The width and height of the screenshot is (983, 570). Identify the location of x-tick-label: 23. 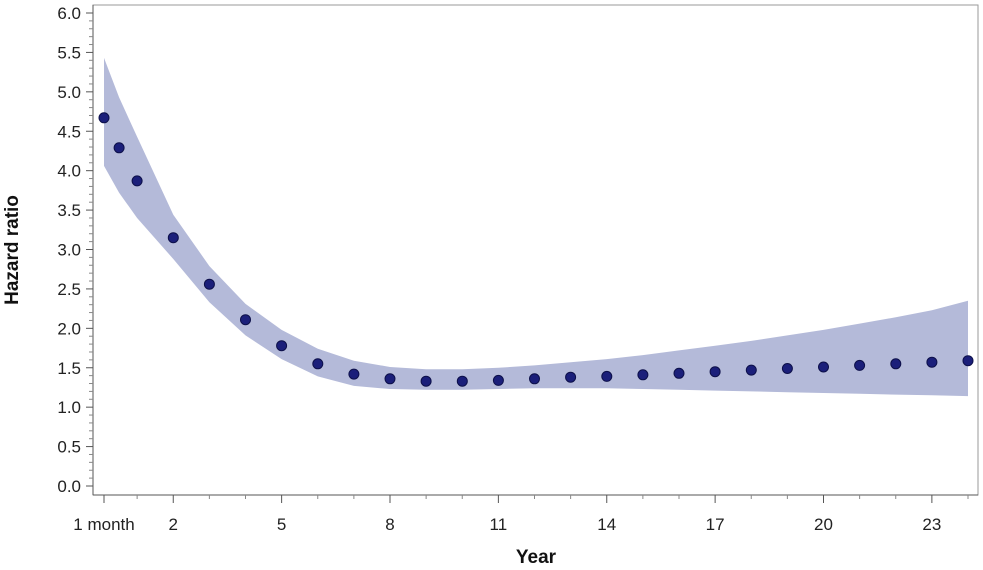
(931, 524).